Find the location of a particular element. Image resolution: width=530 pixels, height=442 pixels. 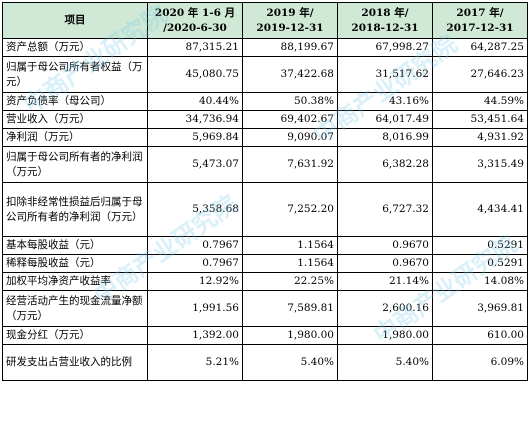

table-row: 稀释每股收益（元） 0.7967 1.1564 0.9670 0.5291 is located at coordinates (265, 263).